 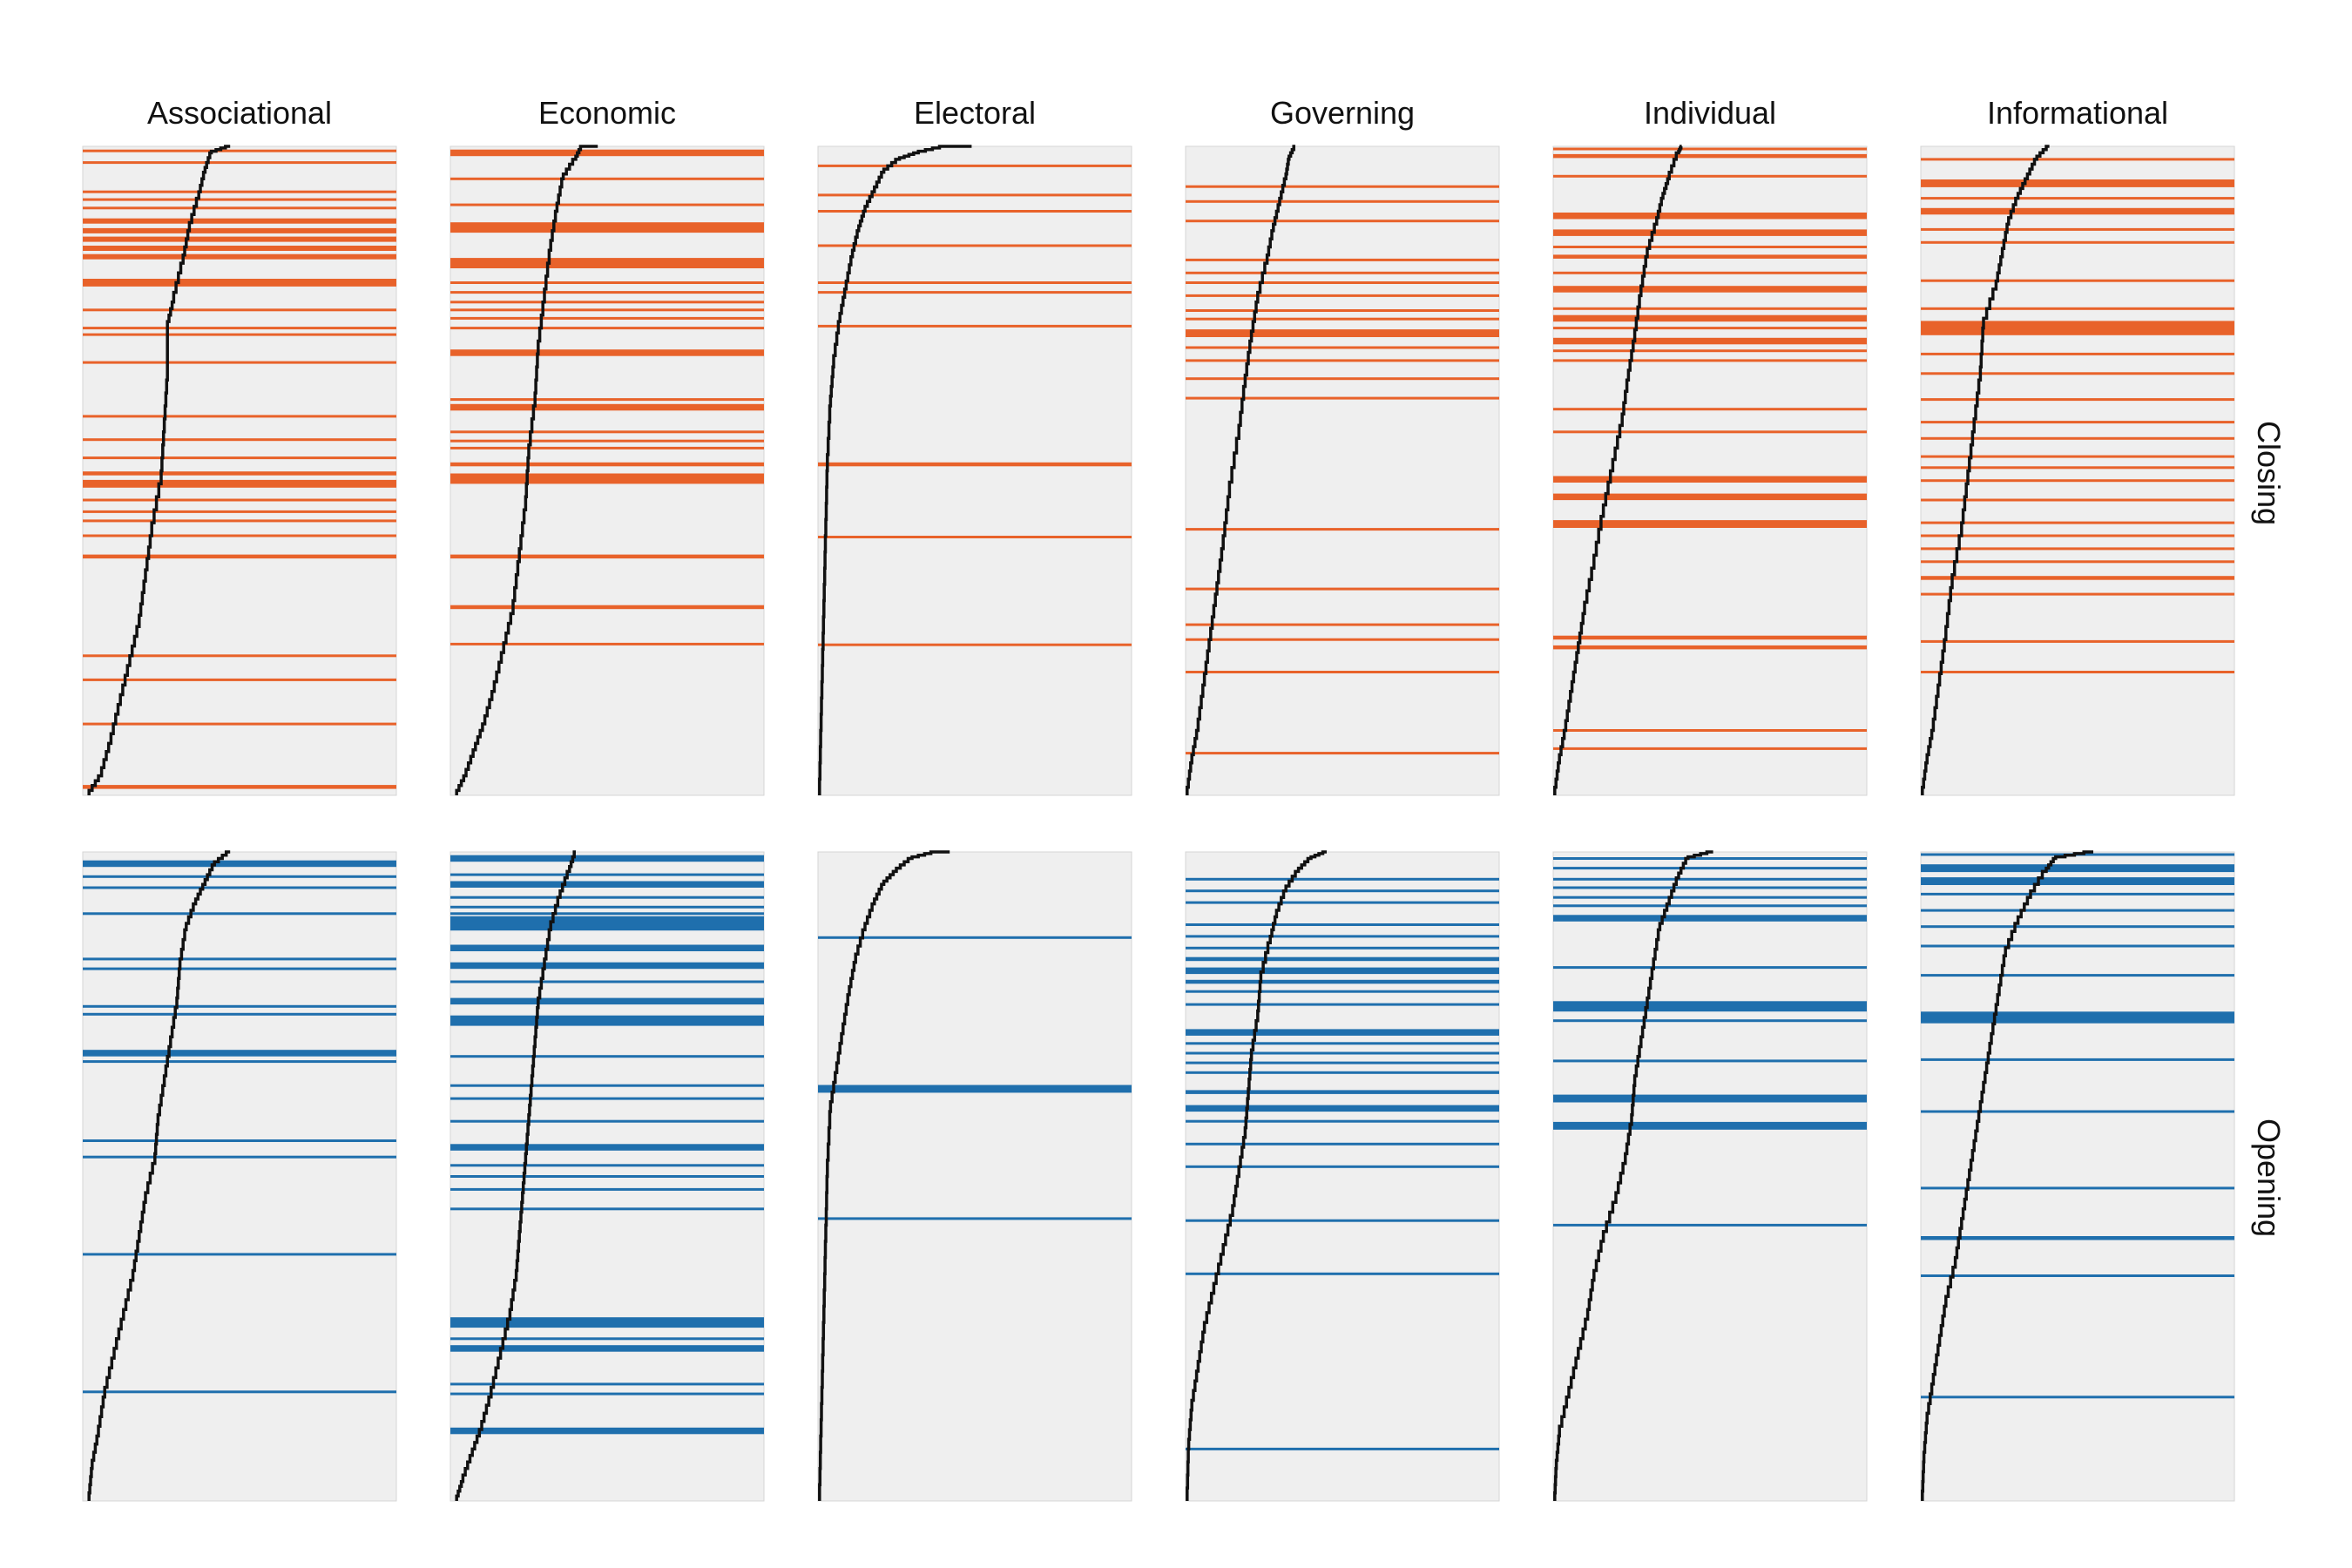 What do you see at coordinates (975, 470) in the screenshot?
I see `panel-electoral-closing` at bounding box center [975, 470].